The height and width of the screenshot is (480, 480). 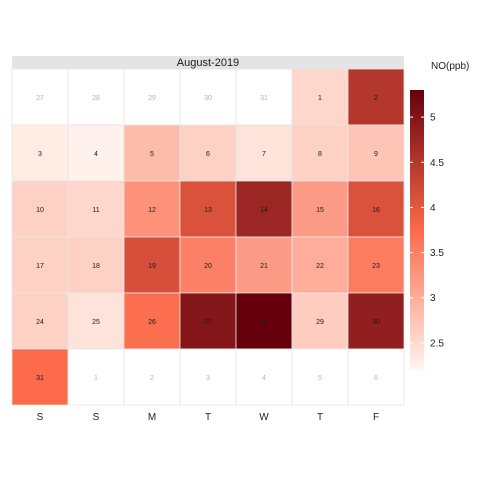 What do you see at coordinates (152, 210) in the screenshot?
I see `day-number: 12` at bounding box center [152, 210].